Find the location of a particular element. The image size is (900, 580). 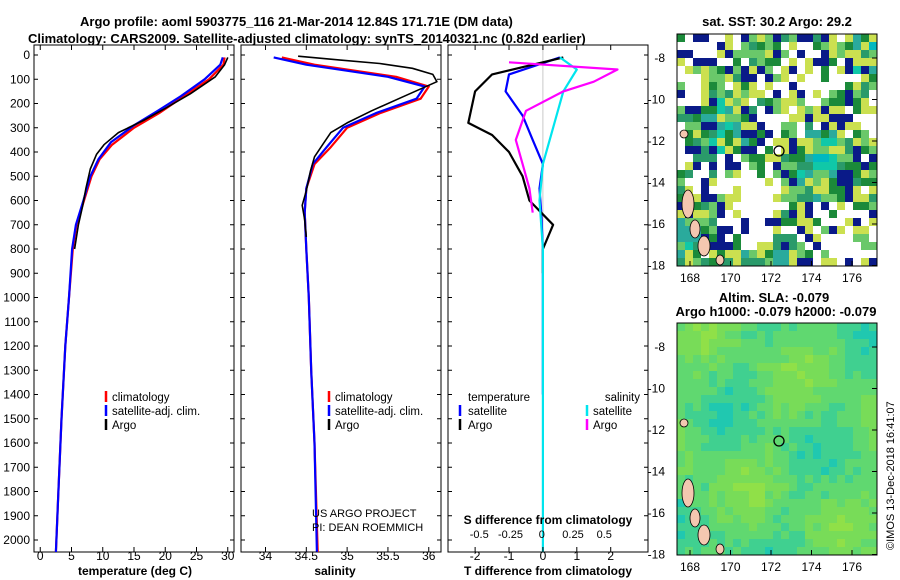

depth-tick-label: 2000 is located at coordinates (16, 540).